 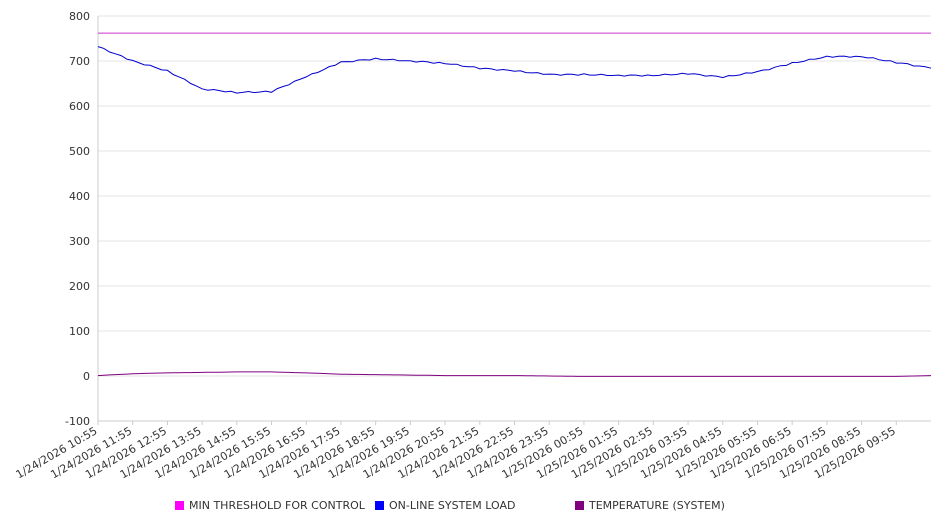 I want to click on legend-item: TEMPERATURE (SYSTEM), so click(x=650, y=505).